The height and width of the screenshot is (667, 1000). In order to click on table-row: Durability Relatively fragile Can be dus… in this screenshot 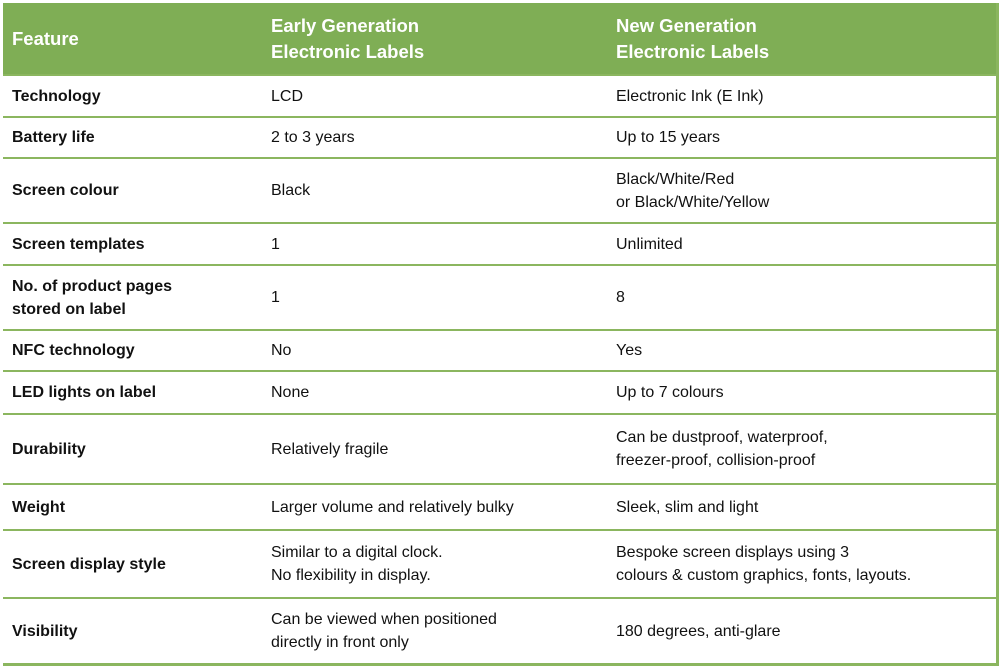, I will do `click(499, 448)`.